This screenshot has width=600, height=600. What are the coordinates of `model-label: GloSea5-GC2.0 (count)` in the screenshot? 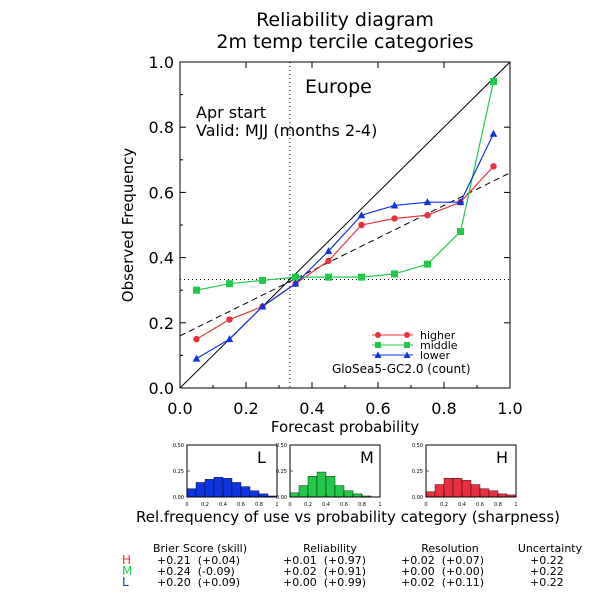 It's located at (401, 369).